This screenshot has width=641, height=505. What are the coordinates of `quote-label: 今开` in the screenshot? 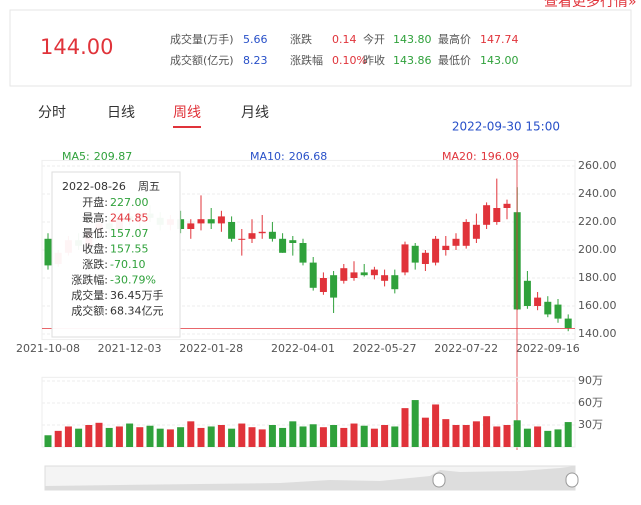 It's located at (374, 39).